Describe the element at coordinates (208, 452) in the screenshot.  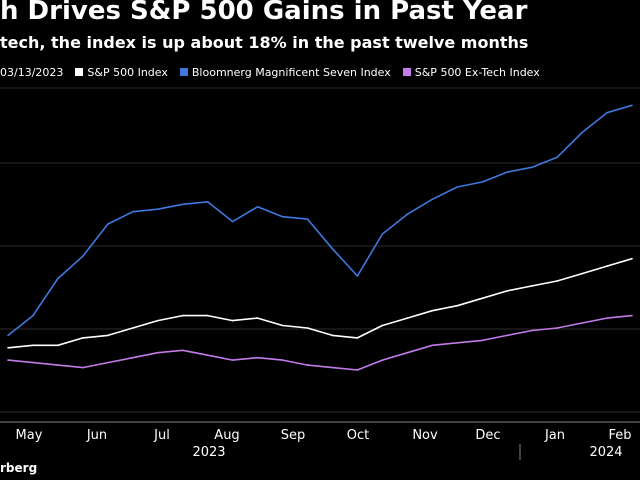
I see `x-year-label: 2023` at that location.